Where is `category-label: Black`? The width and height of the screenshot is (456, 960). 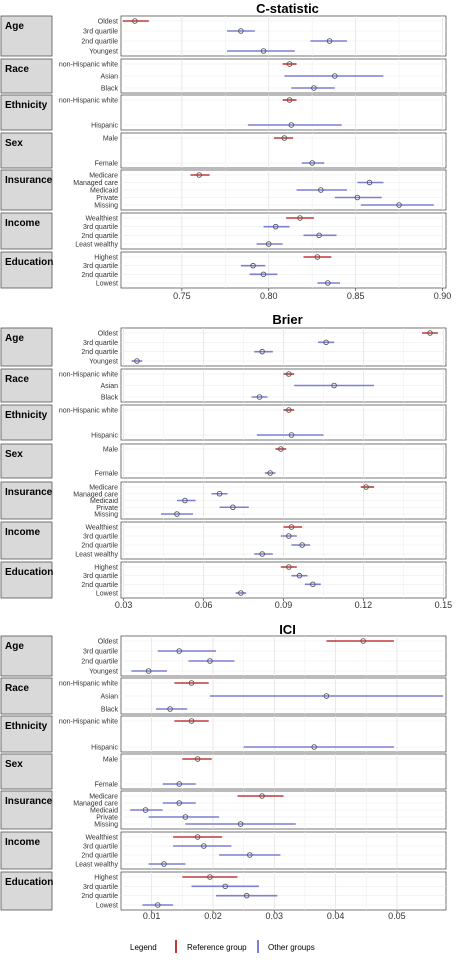 category-label: Black is located at coordinates (110, 89).